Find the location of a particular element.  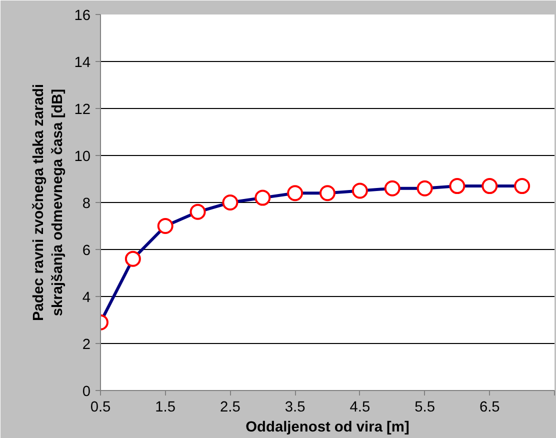

x-tick-label: 1.5 is located at coordinates (165, 408).